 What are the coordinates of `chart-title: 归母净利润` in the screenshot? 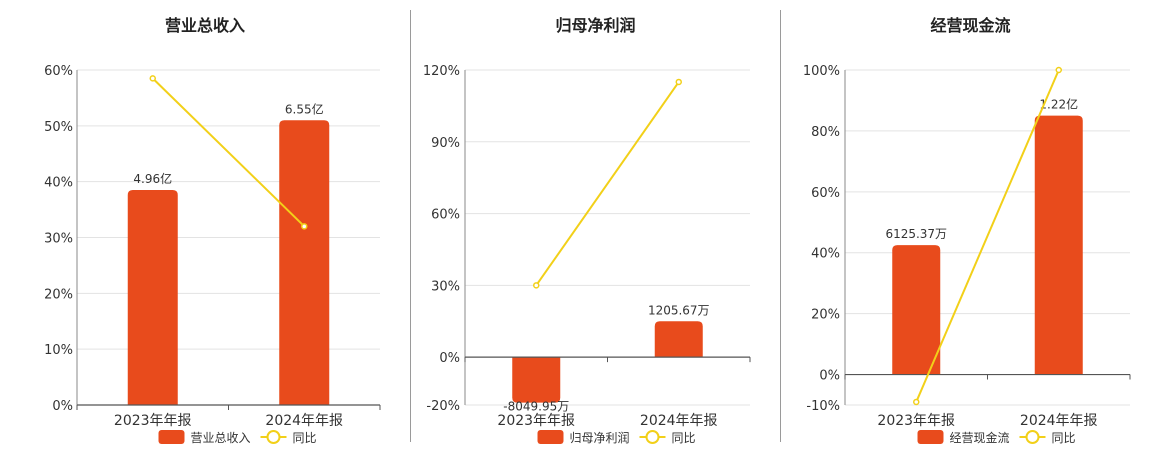 It's located at (595, 25).